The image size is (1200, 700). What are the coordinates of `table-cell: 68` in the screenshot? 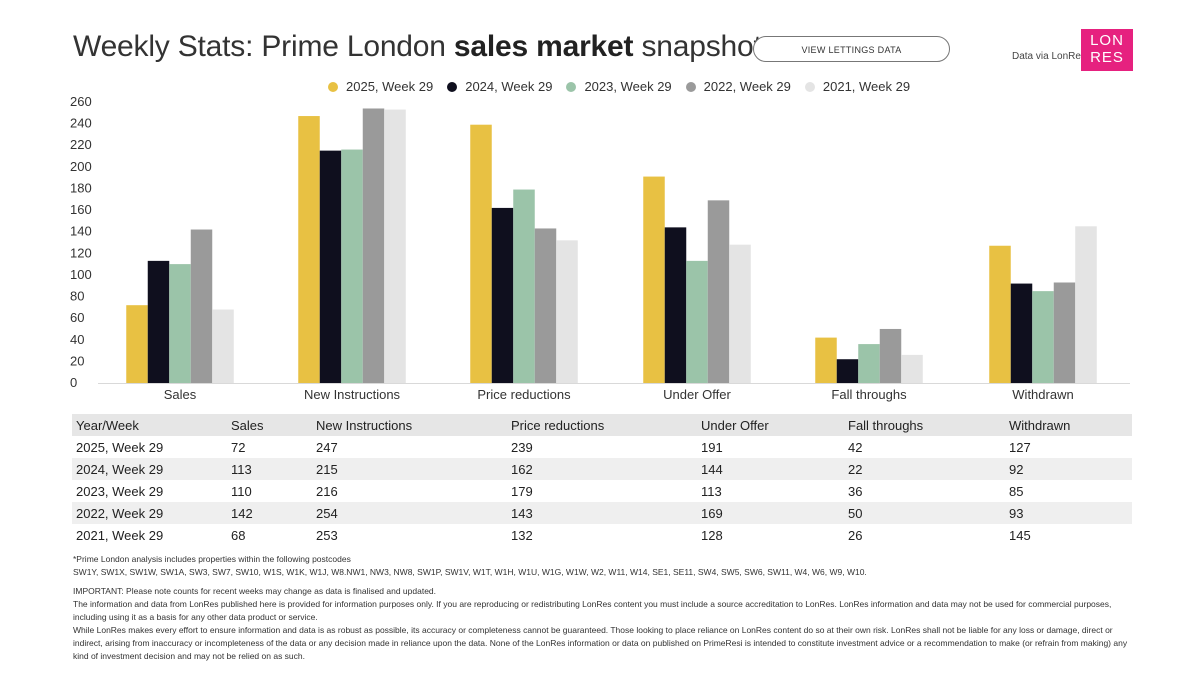 It's located at (238, 535).